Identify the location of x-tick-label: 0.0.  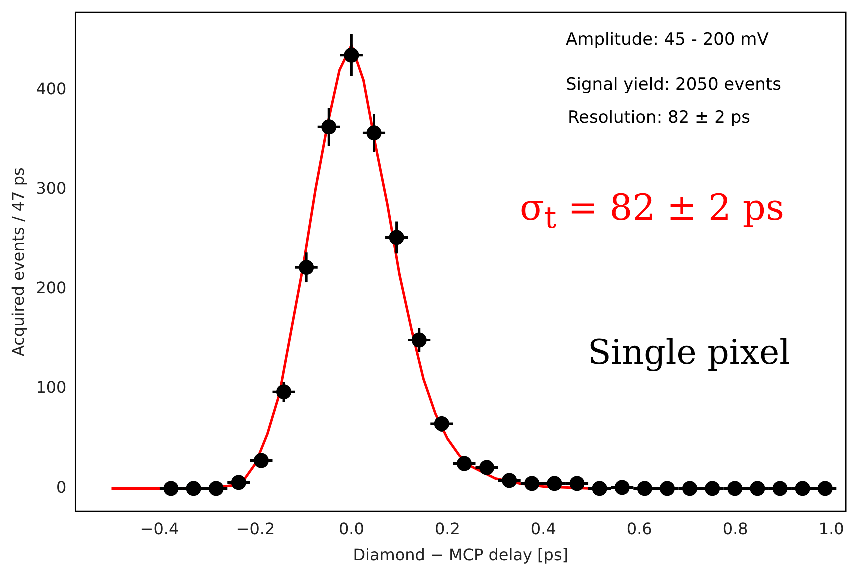
(351, 528).